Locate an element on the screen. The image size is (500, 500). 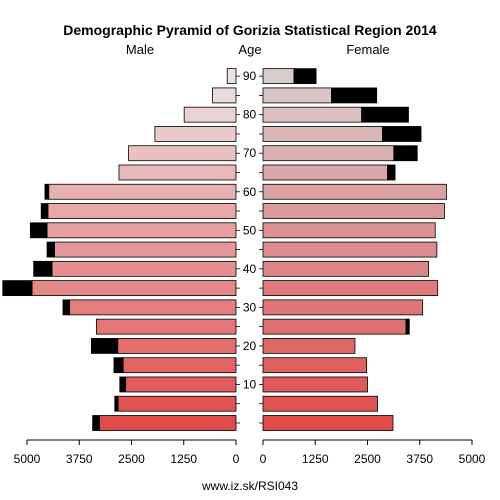
male-x-tick-label: 5000 is located at coordinates (27, 459).